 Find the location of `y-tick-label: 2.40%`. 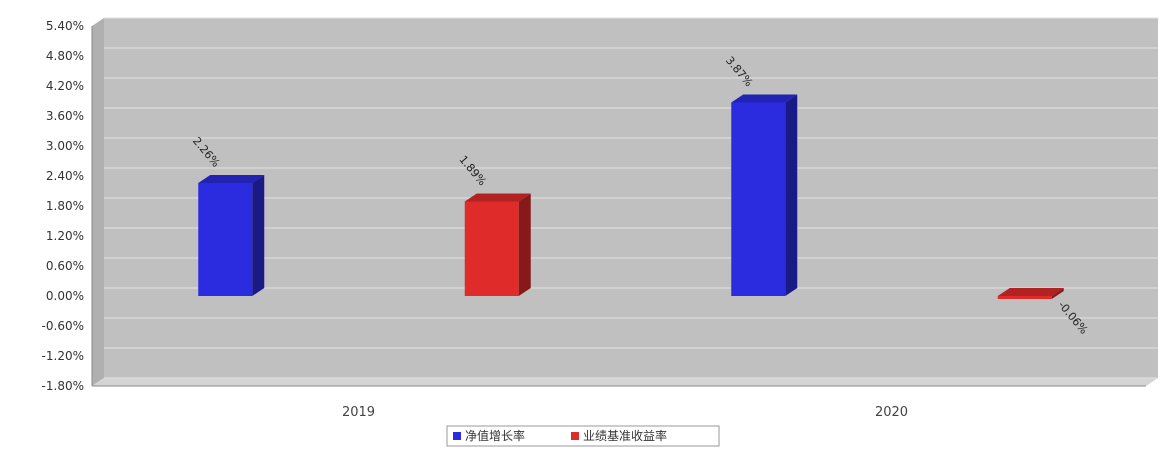

y-tick-label: 2.40% is located at coordinates (65, 176).